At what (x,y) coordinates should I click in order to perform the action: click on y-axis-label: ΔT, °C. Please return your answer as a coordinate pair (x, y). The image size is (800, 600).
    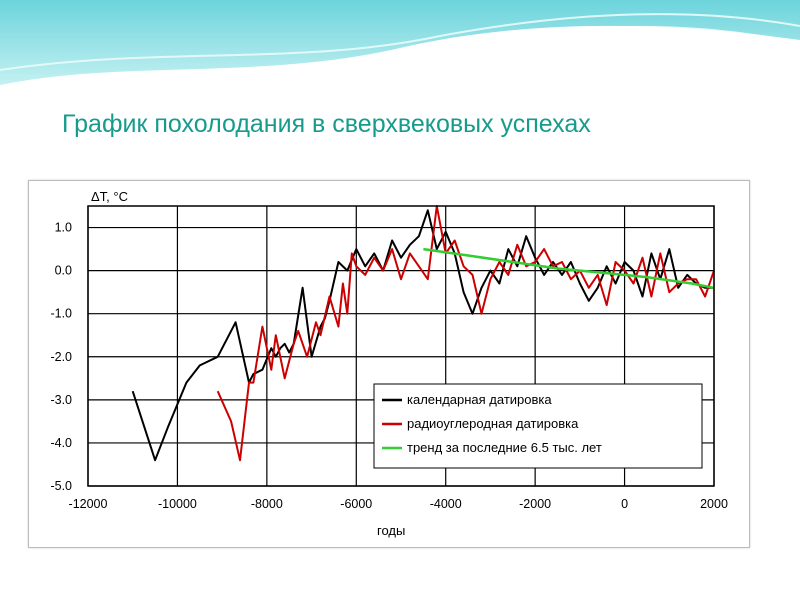
    Looking at the image, I should click on (109, 196).